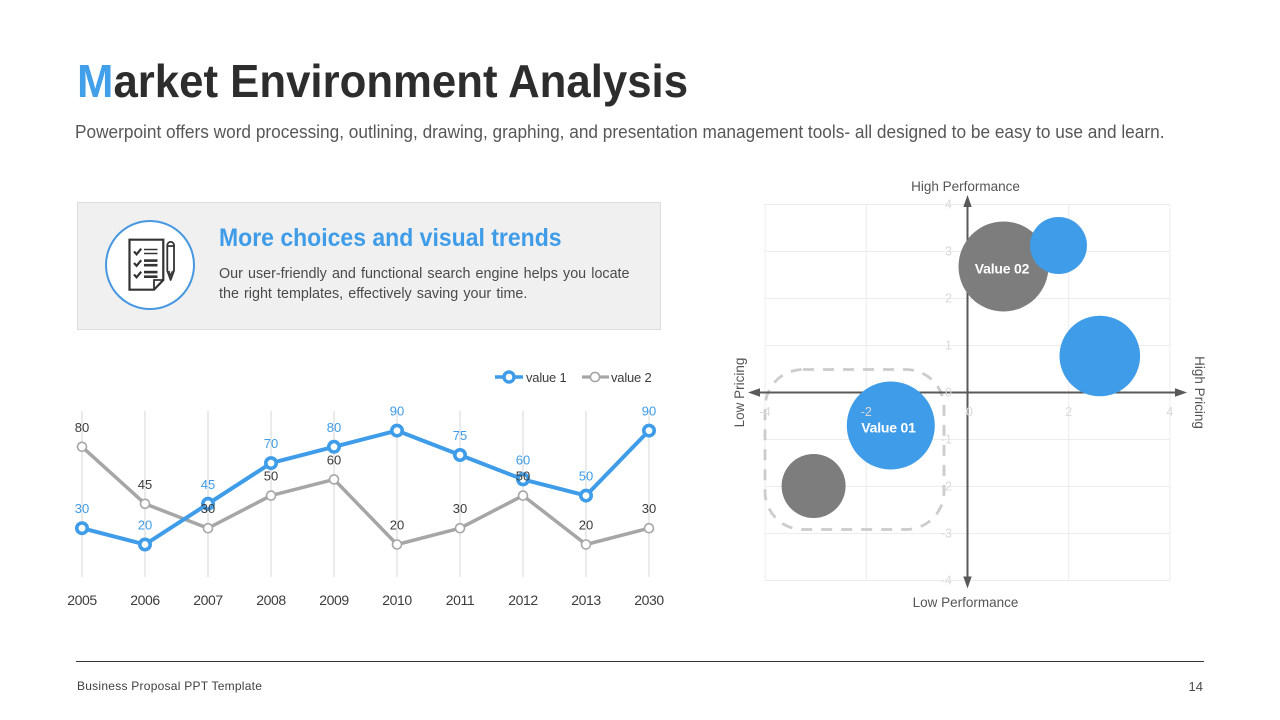  Describe the element at coordinates (965, 186) in the screenshot. I see `svg-text: High Performance` at that location.